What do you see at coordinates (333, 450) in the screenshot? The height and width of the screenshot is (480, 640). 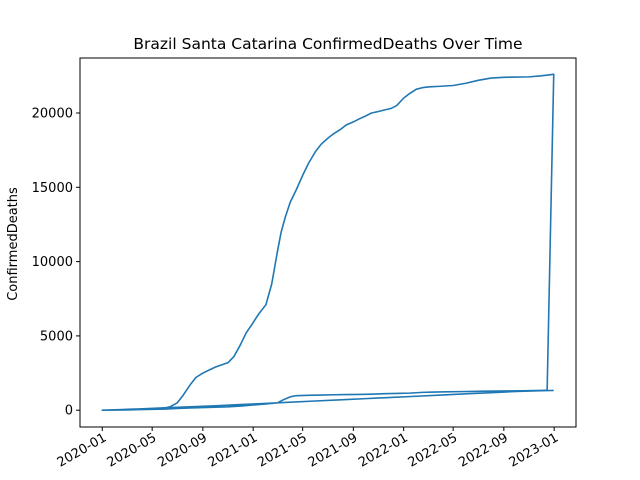 I see `x-tick-label: 2021-09` at bounding box center [333, 450].